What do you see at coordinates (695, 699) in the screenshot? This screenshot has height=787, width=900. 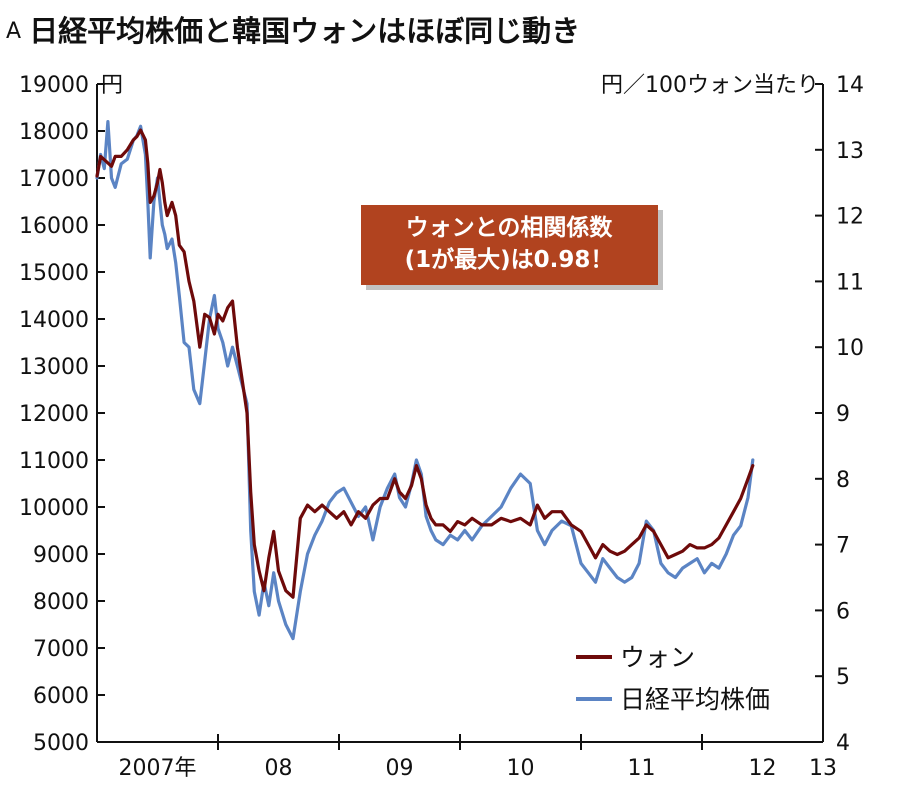 I see `legend-label-nikkei: 日経平均株価` at bounding box center [695, 699].